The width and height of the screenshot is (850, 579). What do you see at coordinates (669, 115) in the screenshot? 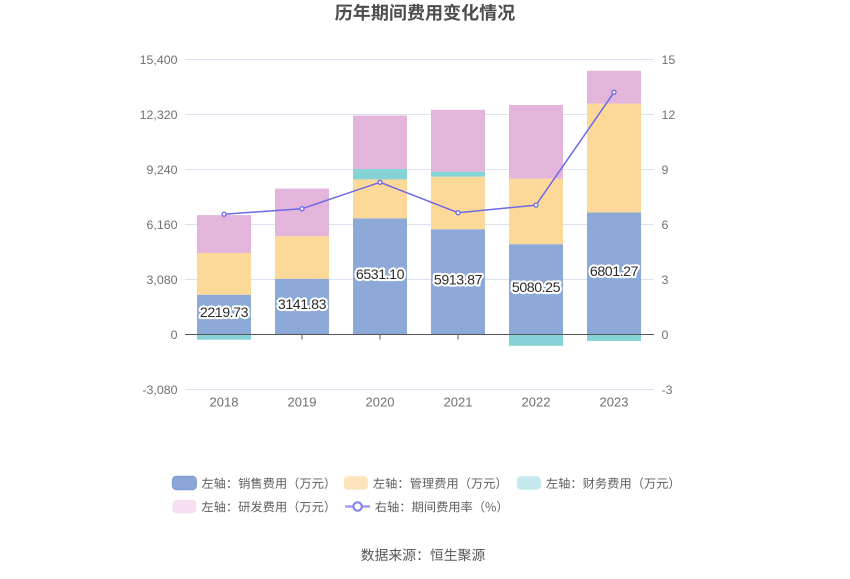
I see `svg-text: 12` at bounding box center [669, 115].